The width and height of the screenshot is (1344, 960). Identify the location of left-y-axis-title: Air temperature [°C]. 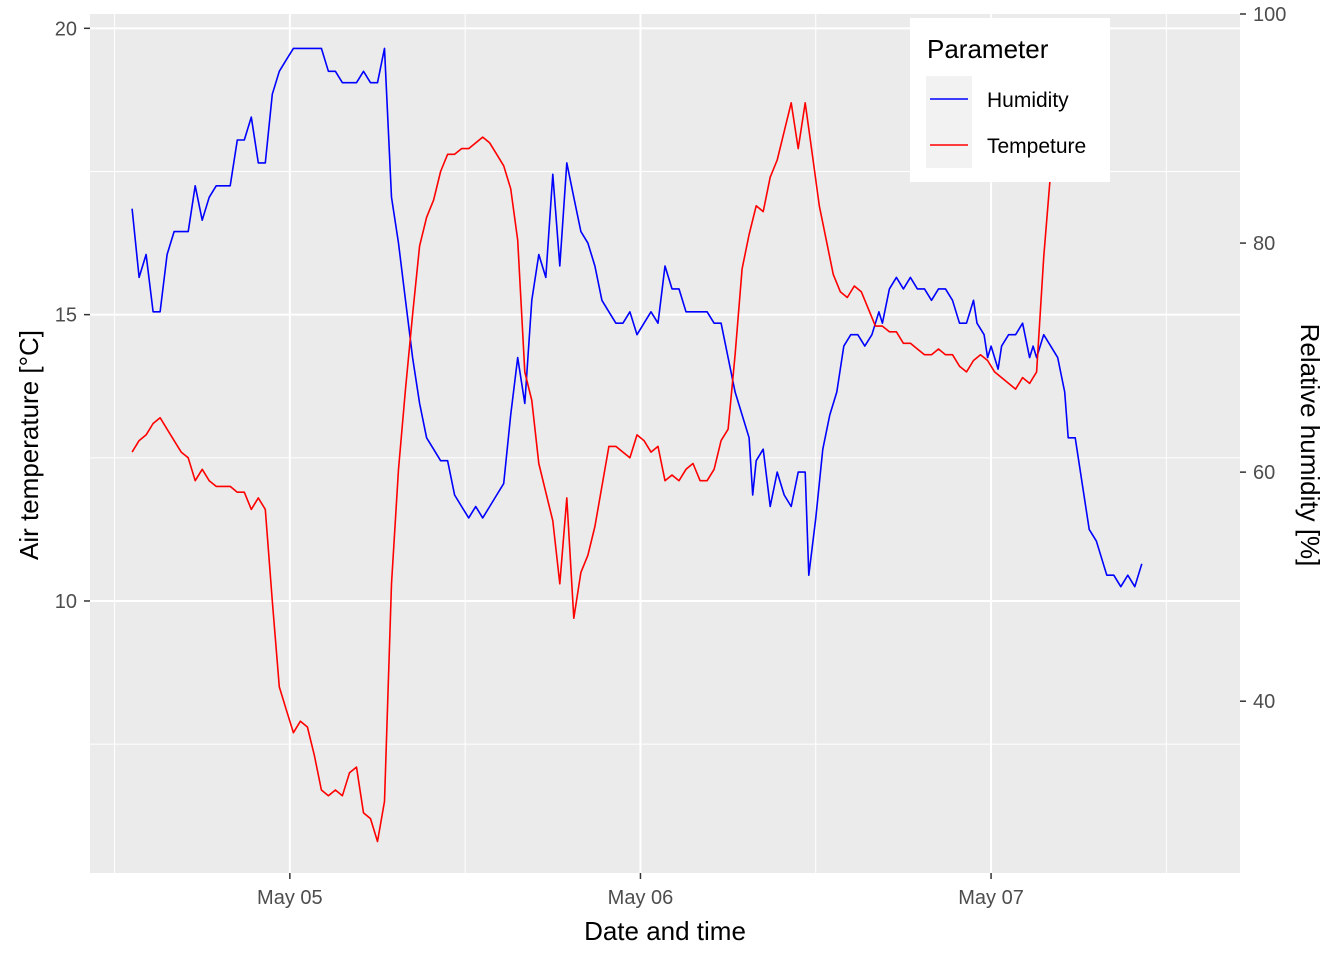
(29, 445).